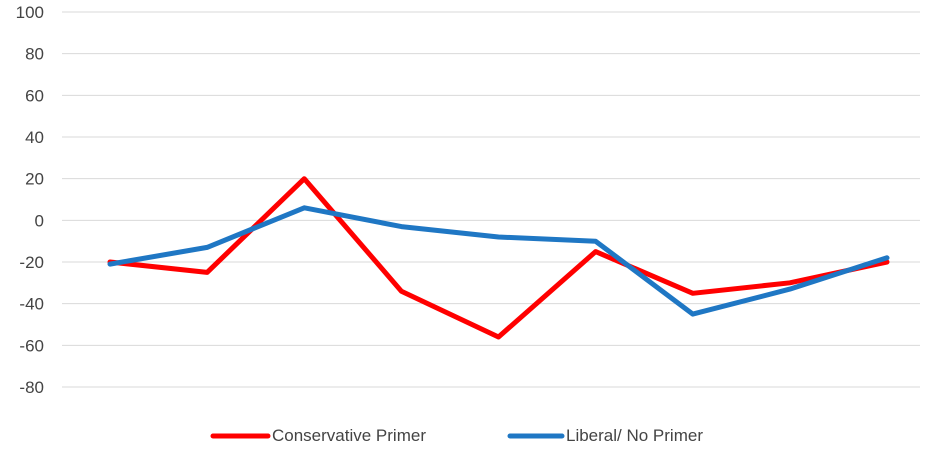 This screenshot has width=933, height=458. What do you see at coordinates (34, 95) in the screenshot?
I see `y-tick-label: 60` at bounding box center [34, 95].